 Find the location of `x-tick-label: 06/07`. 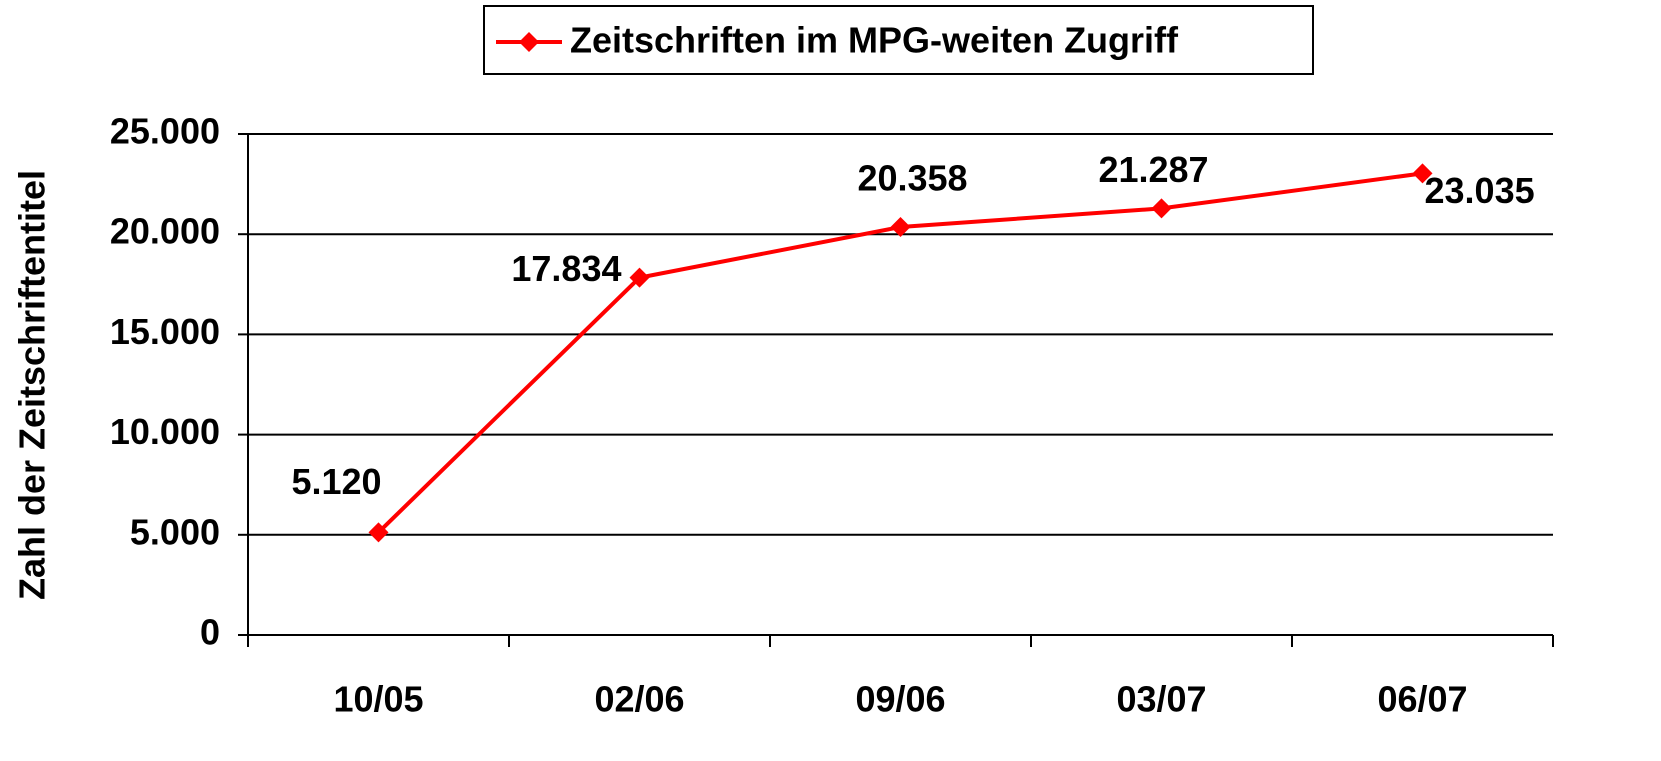

x-tick-label: 06/07 is located at coordinates (1422, 699).